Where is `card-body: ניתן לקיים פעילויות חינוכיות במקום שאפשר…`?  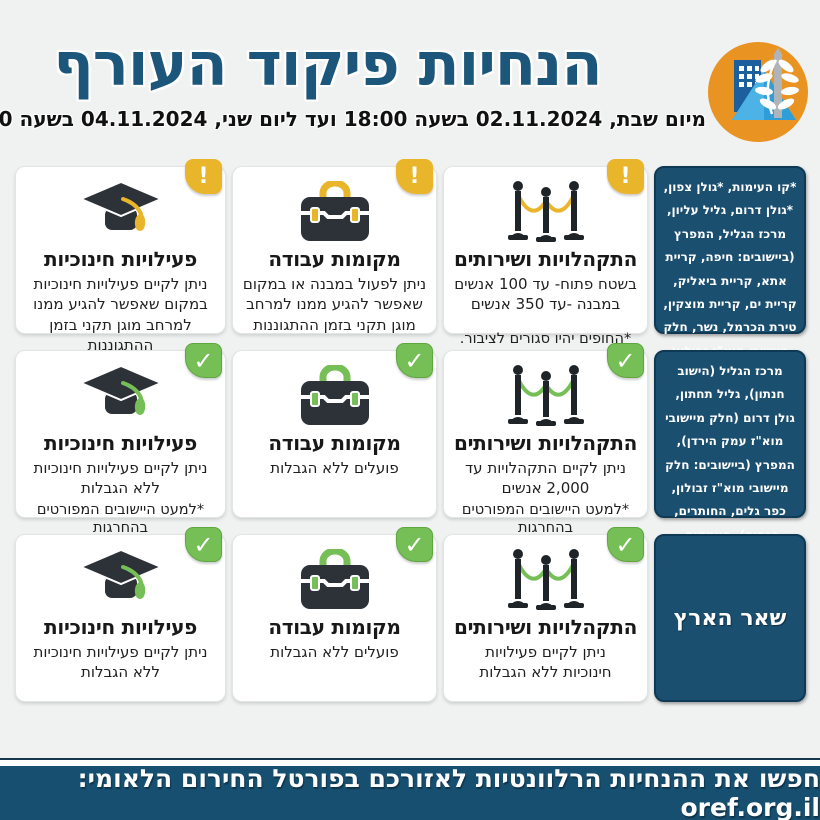 card-body: ניתן לקיים פעילויות חינוכיות במקום שאפשר… is located at coordinates (120, 314).